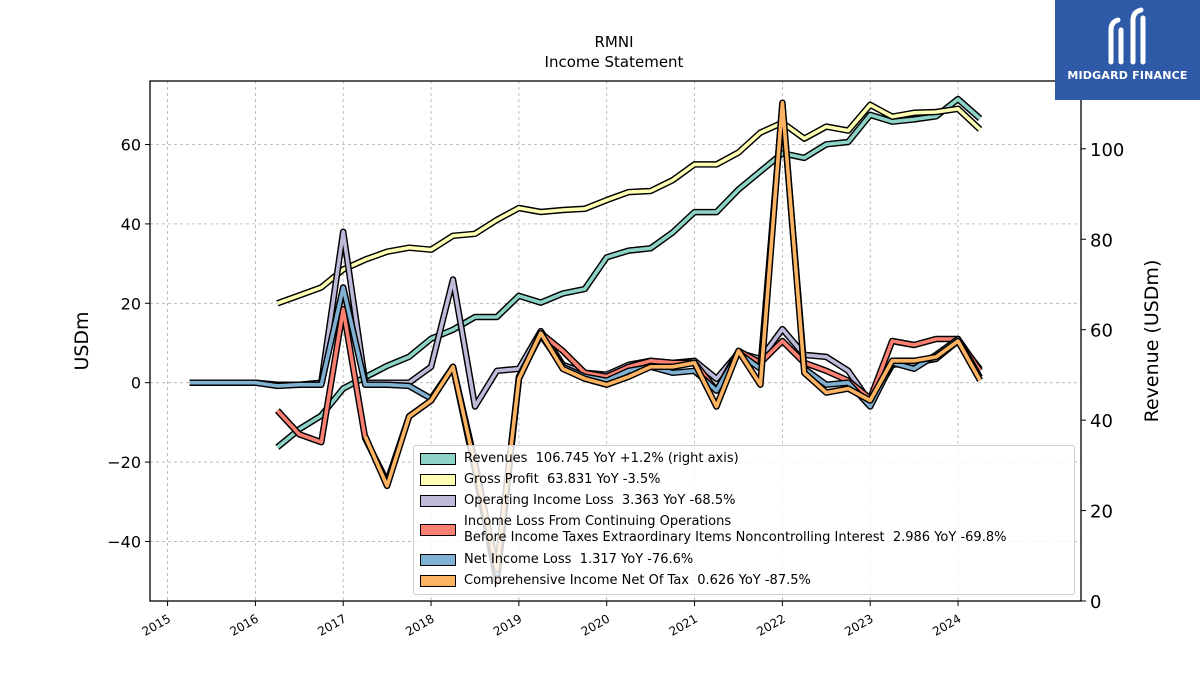  What do you see at coordinates (1095, 602) in the screenshot?
I see `y2-tick-label: 0` at bounding box center [1095, 602].